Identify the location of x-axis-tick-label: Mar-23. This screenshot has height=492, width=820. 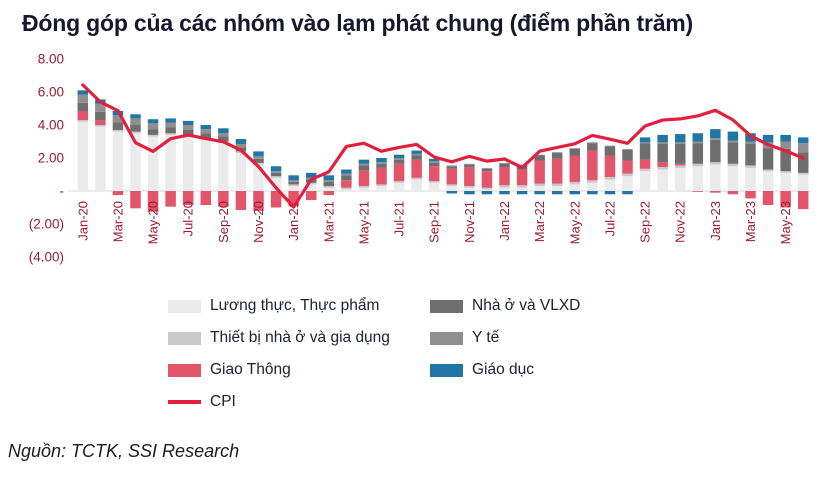
(750, 221).